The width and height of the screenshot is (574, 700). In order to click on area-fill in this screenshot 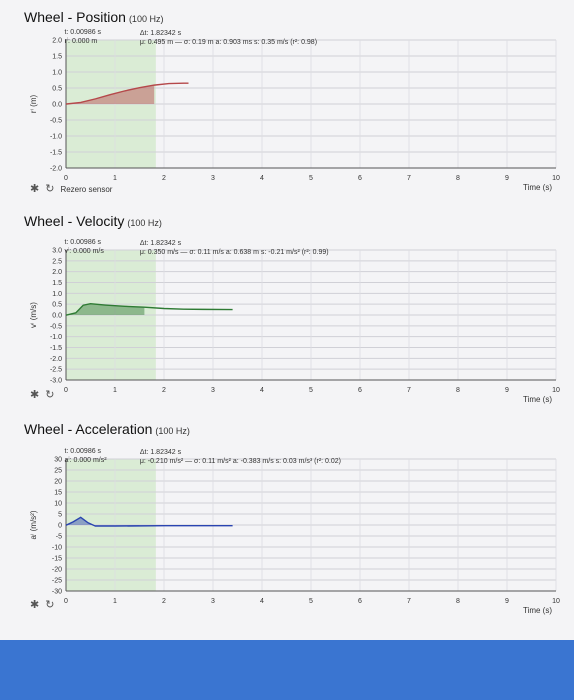, I will do `click(103, 522)`.